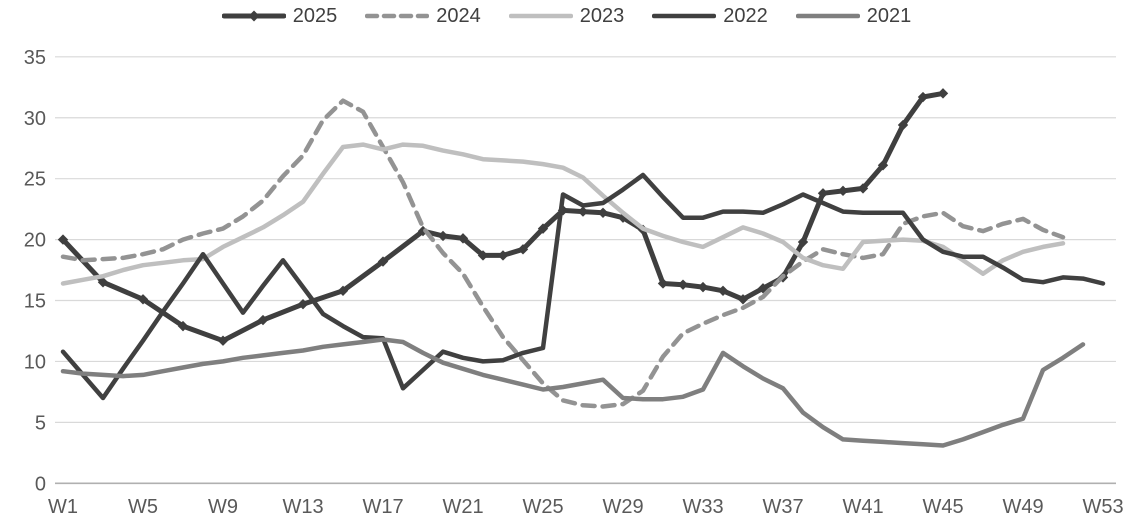 The width and height of the screenshot is (1133, 531). Describe the element at coordinates (35, 180) in the screenshot. I see `y-tick-label: 25` at that location.